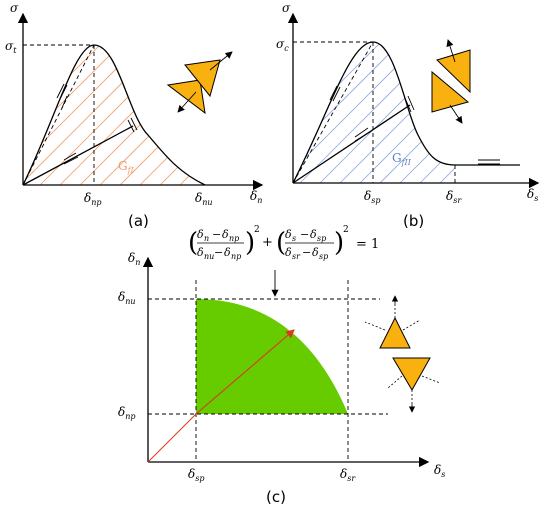 The height and width of the screenshot is (512, 550). Describe the element at coordinates (209, 256) in the screenshot. I see `svg-text: nu` at that location.